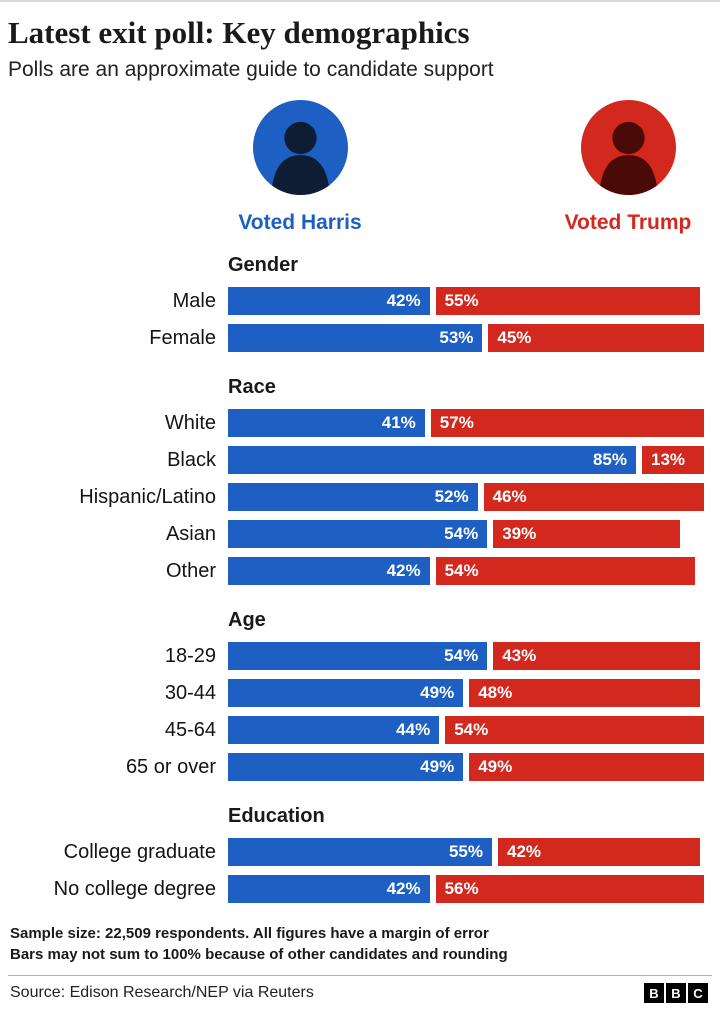 The height and width of the screenshot is (1012, 720). I want to click on chart-row: Male 42% 55%, so click(360, 301).